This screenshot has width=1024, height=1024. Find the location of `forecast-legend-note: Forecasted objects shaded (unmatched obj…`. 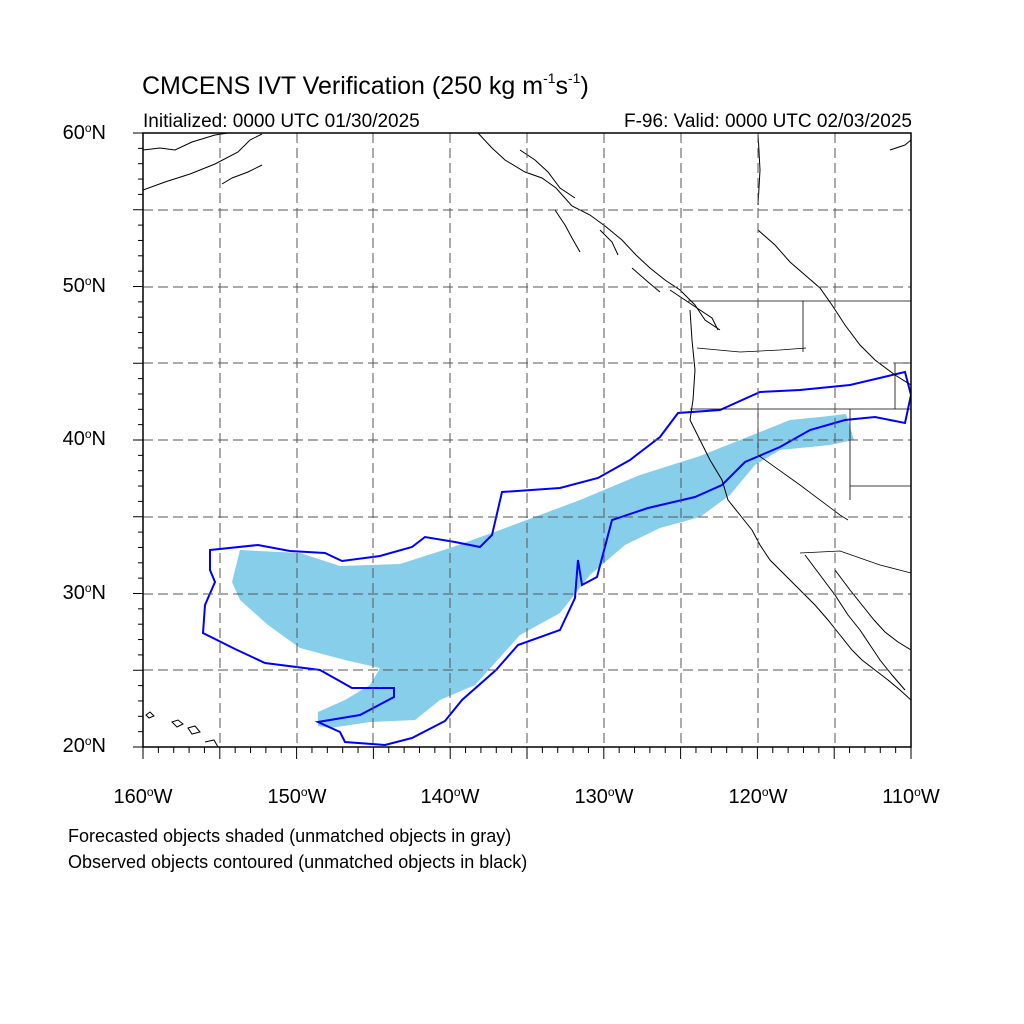

forecast-legend-note: Forecasted objects shaded (unmatched obj… is located at coordinates (290, 836).